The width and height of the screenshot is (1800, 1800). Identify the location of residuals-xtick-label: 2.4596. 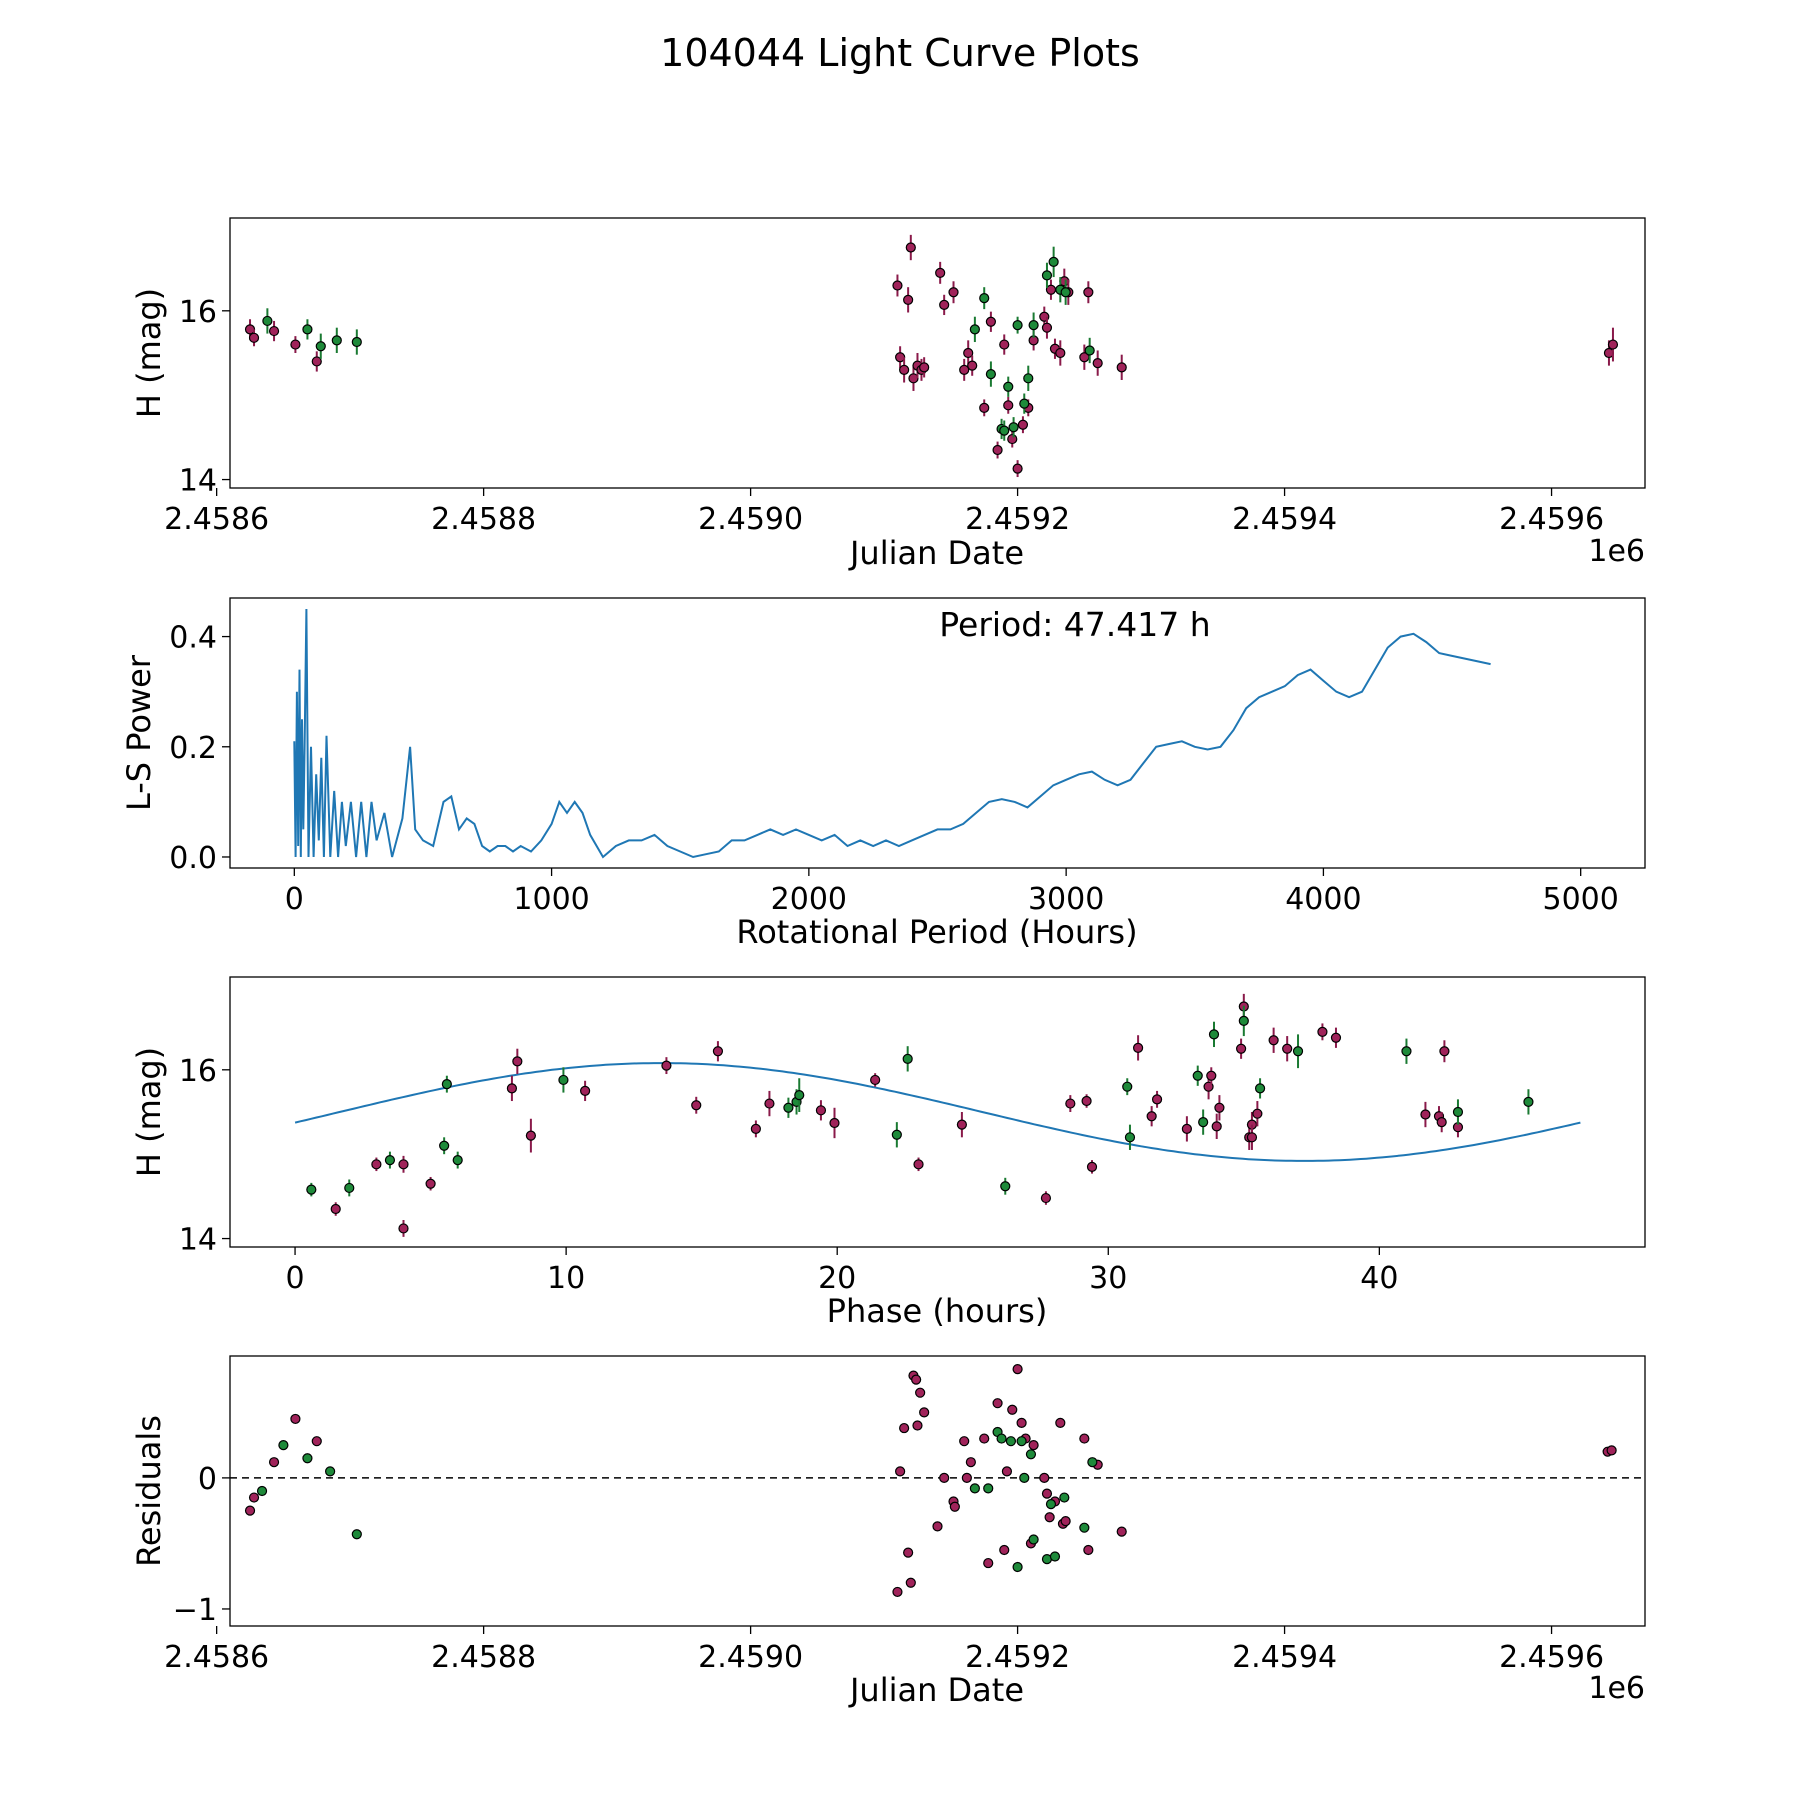
(1551, 1657).